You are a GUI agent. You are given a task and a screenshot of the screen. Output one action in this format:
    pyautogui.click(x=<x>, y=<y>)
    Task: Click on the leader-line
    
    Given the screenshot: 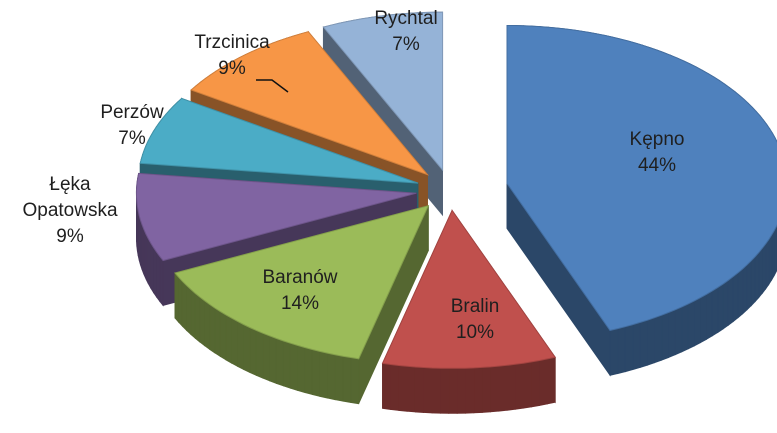 What is the action you would take?
    pyautogui.click(x=272, y=86)
    